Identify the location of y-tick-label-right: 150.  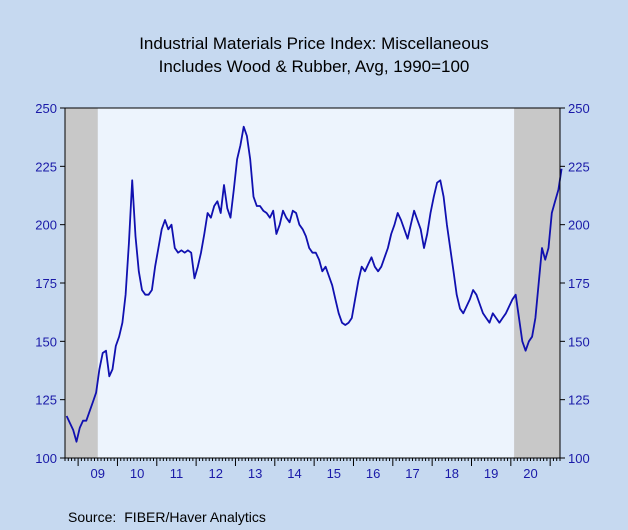
(579, 341).